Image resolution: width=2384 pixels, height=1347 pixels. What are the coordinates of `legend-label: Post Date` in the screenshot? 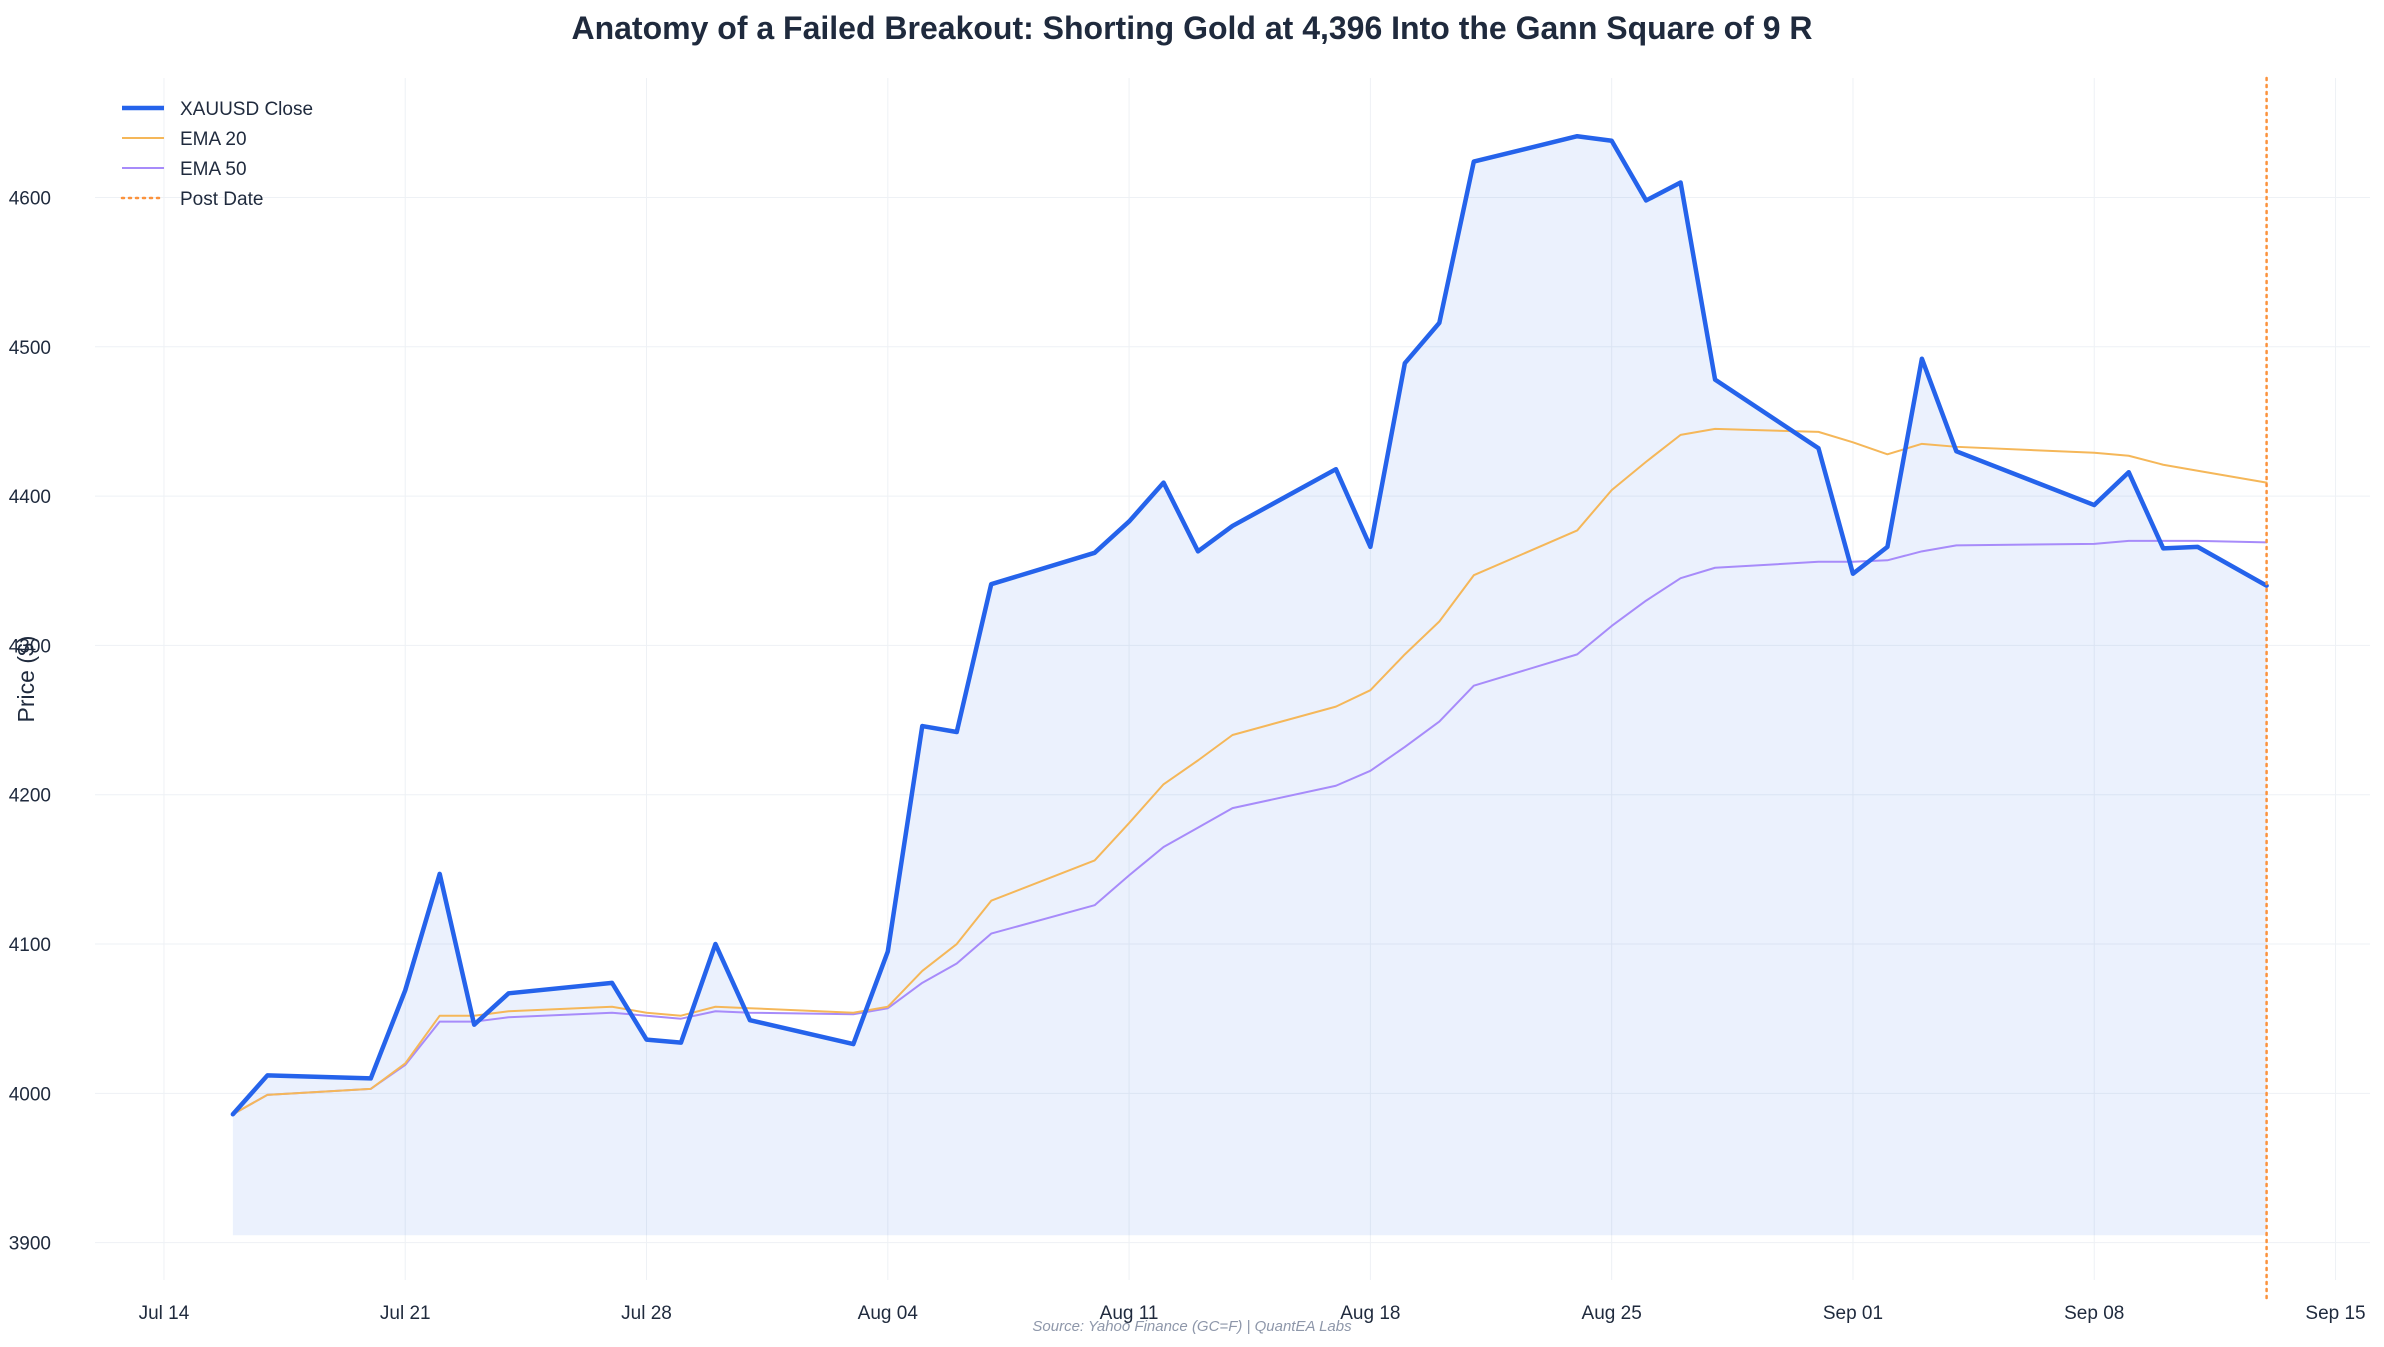 It's located at (221, 199).